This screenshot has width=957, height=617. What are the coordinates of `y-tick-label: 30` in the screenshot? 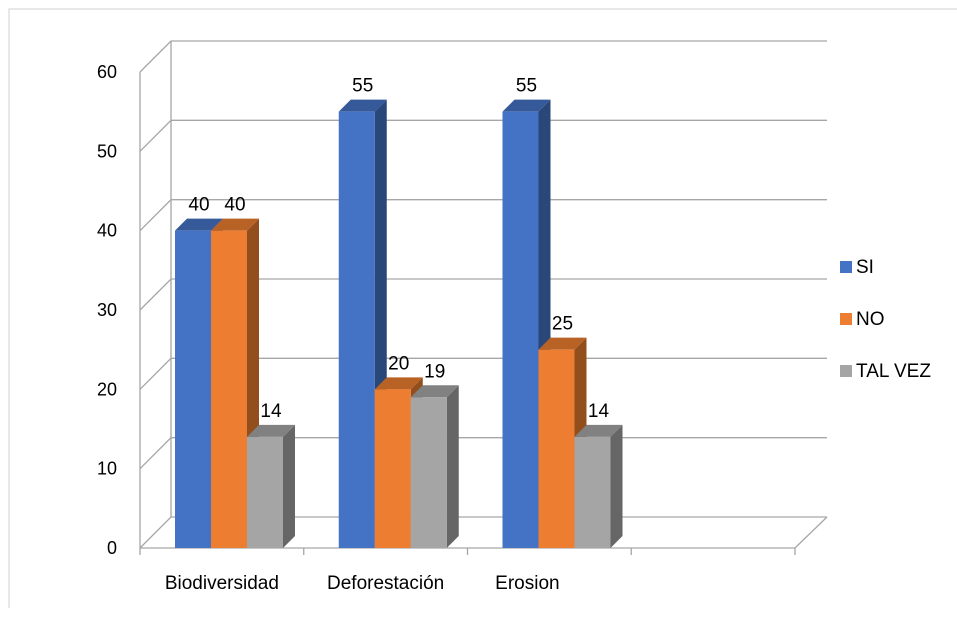 It's located at (107, 310).